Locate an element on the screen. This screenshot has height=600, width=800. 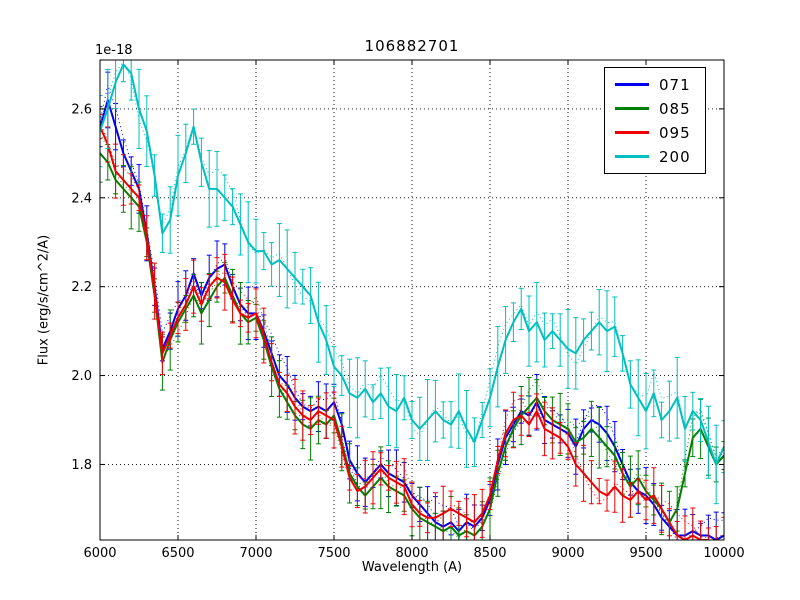
legend-label: 200 is located at coordinates (675, 156).